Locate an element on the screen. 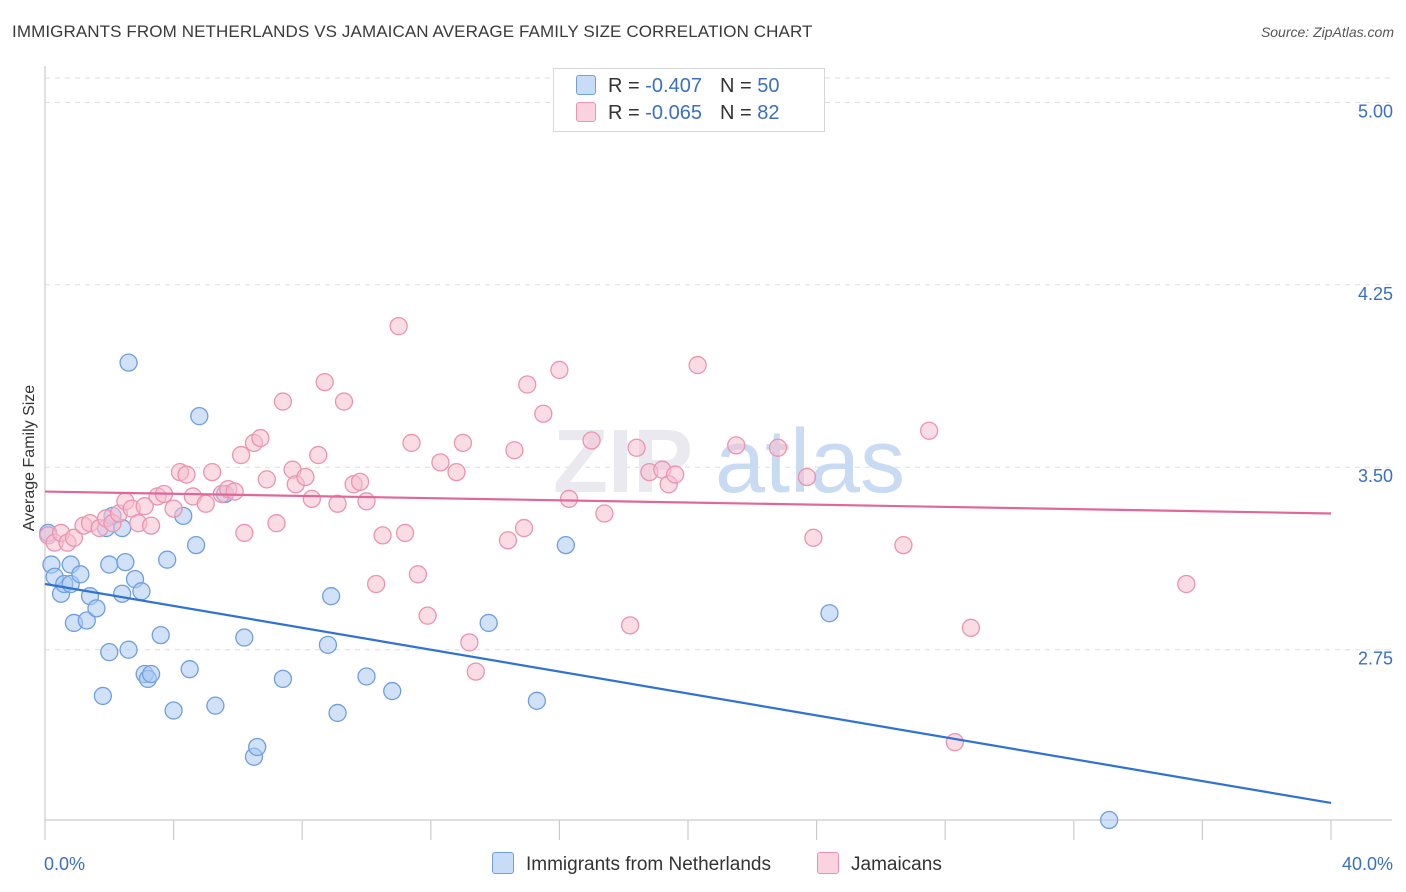  legend-item-netherlands: Immigrants from Netherlands is located at coordinates (631, 864).